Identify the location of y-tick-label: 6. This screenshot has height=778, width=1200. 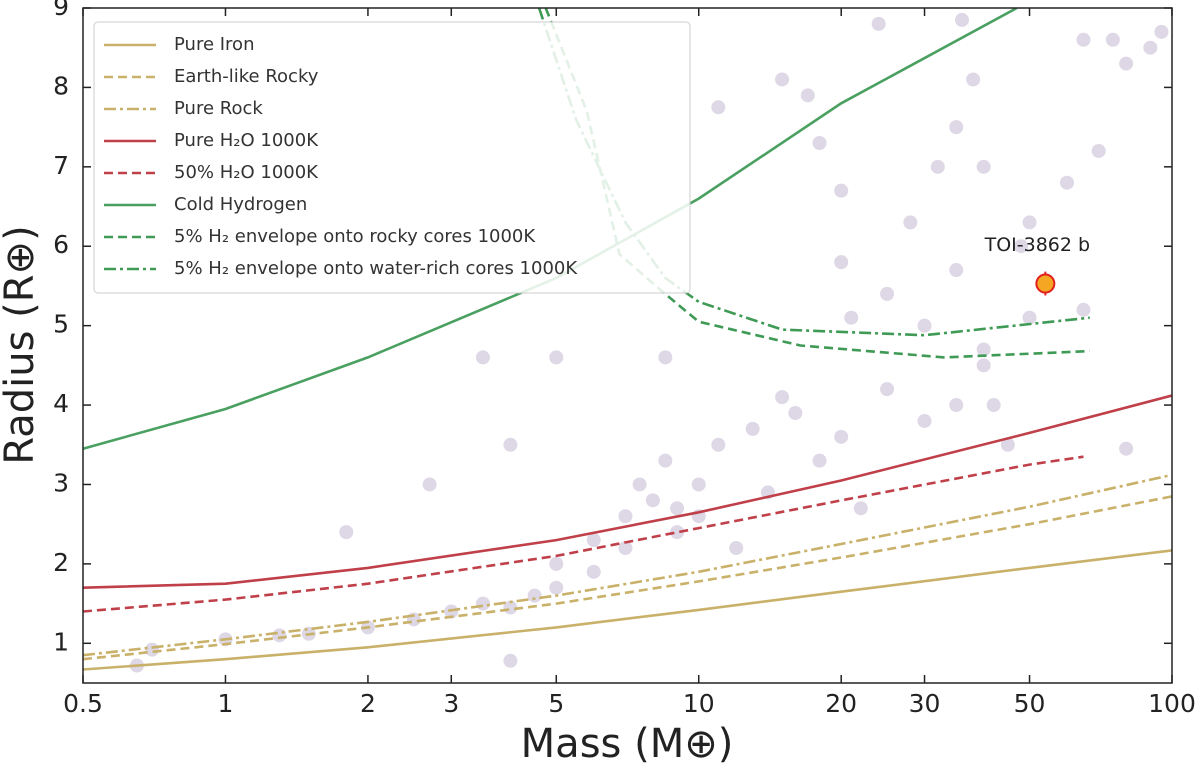
(61, 244).